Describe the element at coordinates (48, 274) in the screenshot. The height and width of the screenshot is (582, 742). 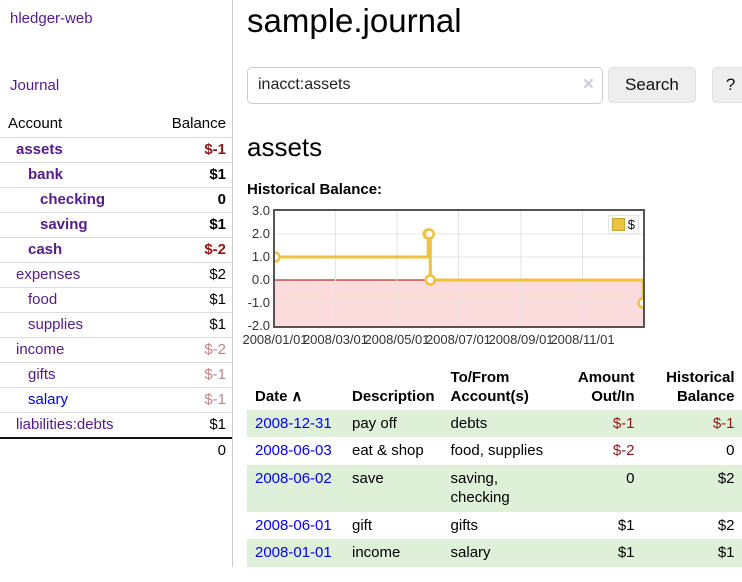
I see `account-link-expenses: expenses` at that location.